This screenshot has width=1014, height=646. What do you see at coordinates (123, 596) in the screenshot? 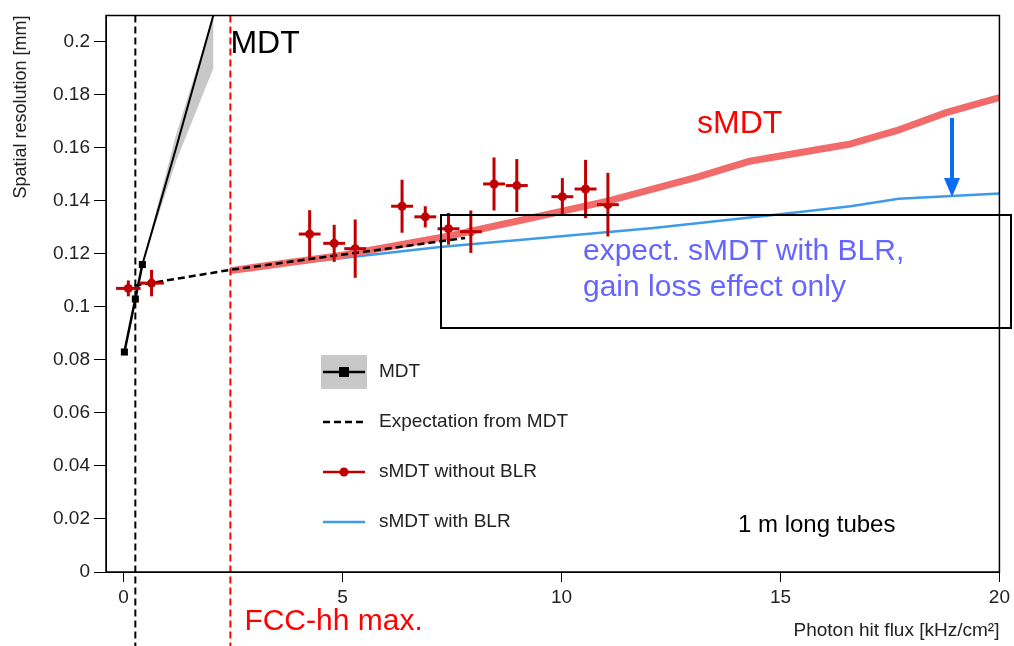
I see `x-tick-label: 0` at bounding box center [123, 596].